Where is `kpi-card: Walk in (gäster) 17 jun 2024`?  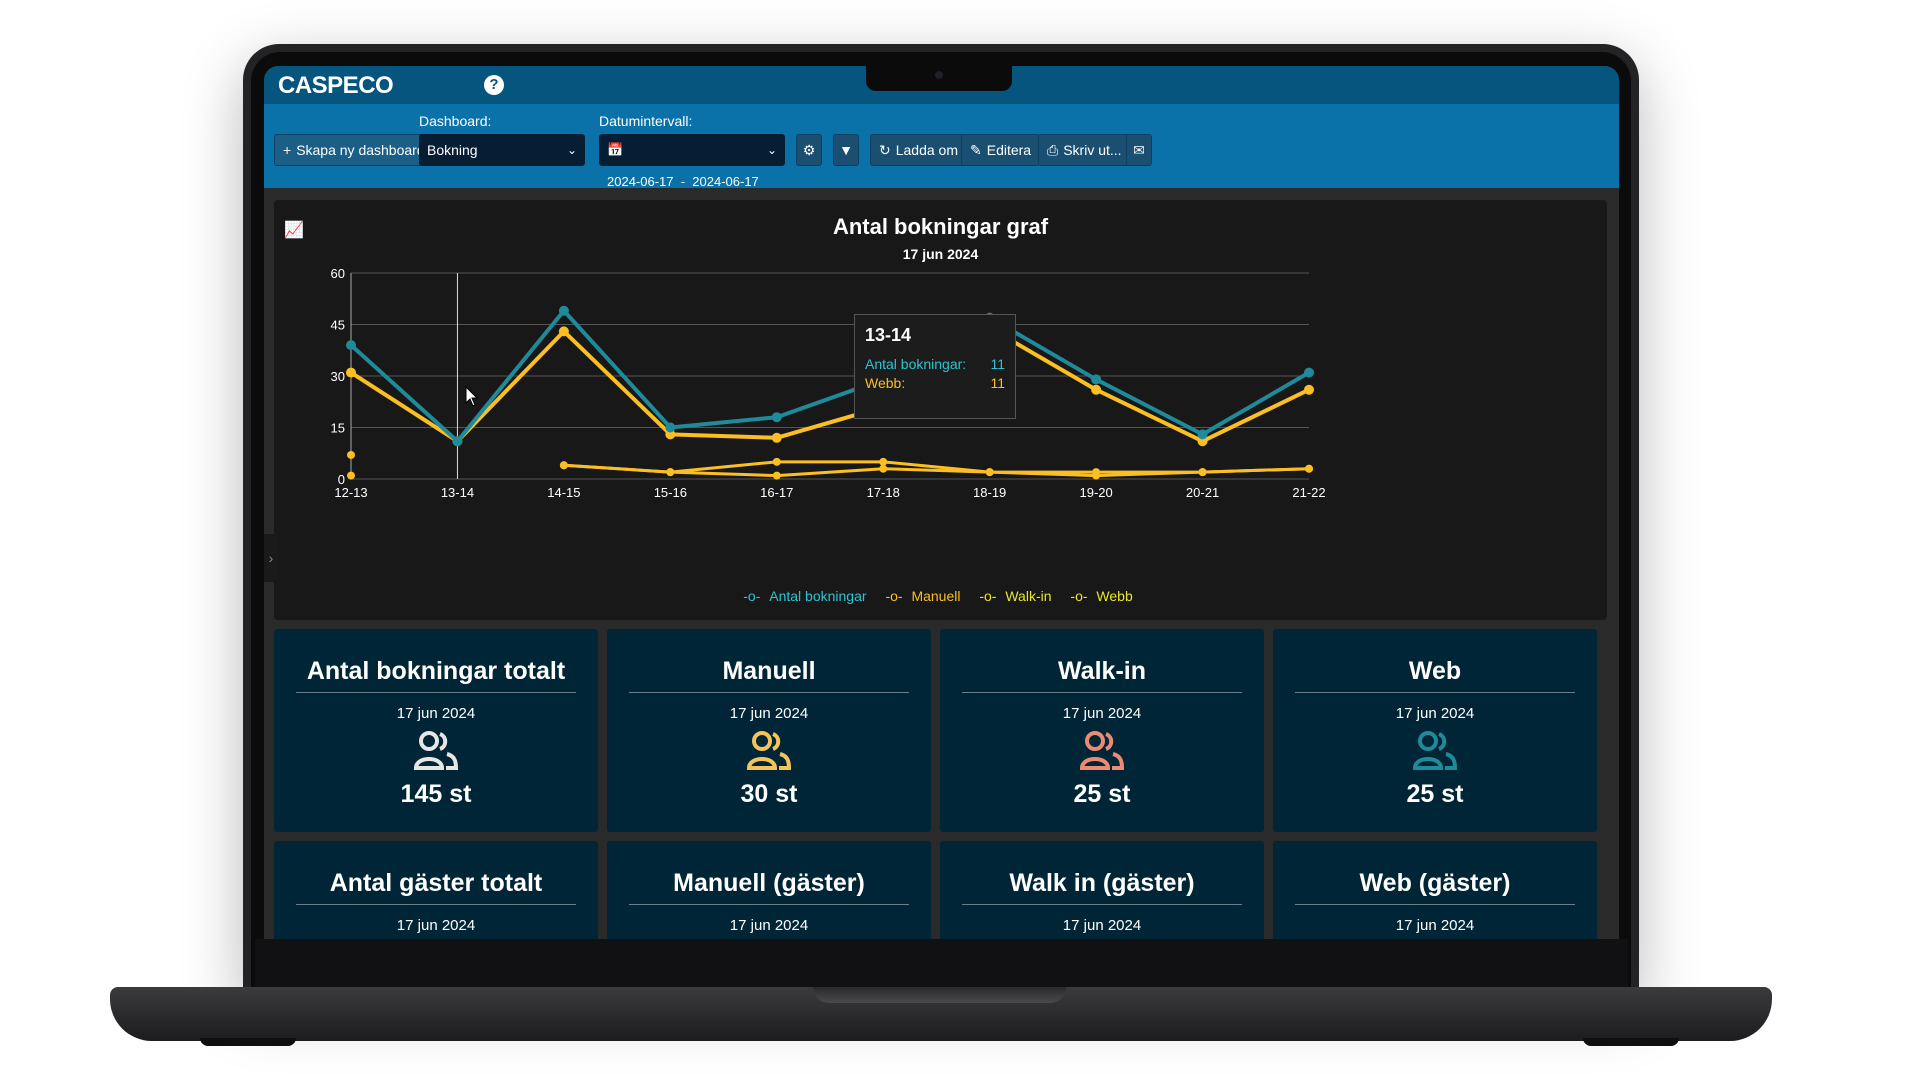 kpi-card: Walk in (gäster) 17 jun 2024 is located at coordinates (1102, 890).